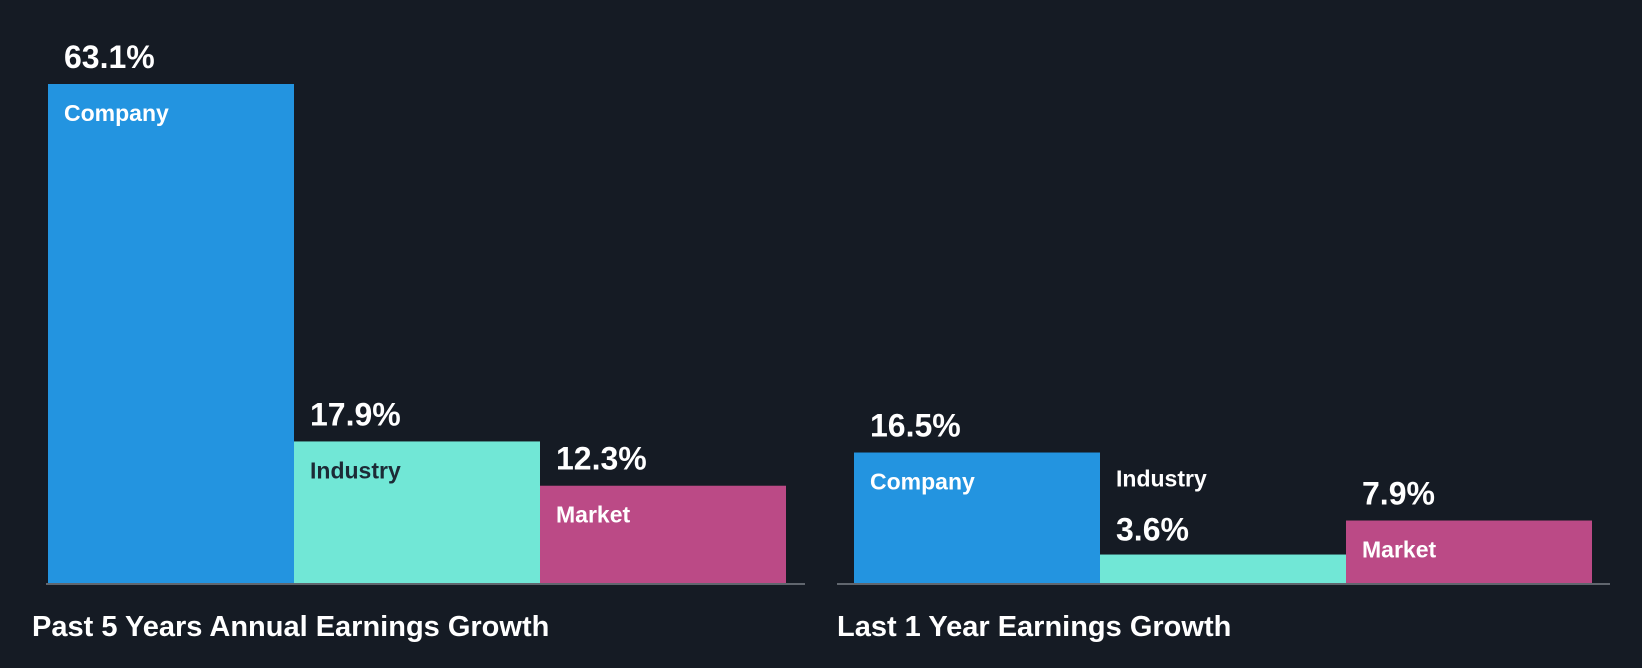  Describe the element at coordinates (915, 426) in the screenshot. I see `value-label-company-1y: 16.5%` at that location.